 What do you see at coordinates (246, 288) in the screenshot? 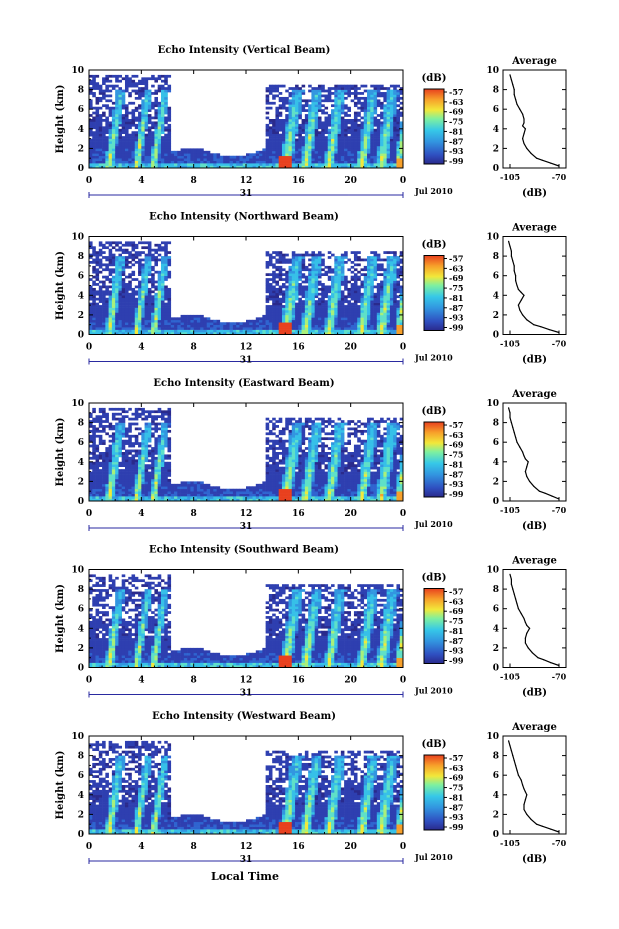
I see `heatmap-cells` at bounding box center [246, 288].